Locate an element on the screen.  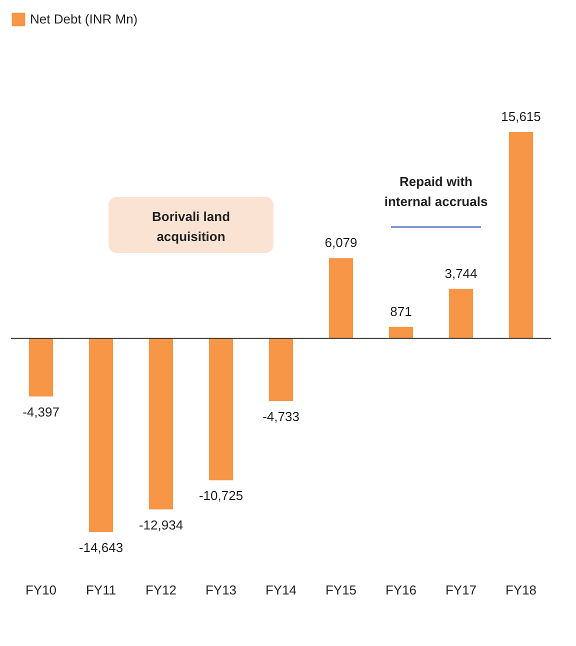
x-tick-label: FY10 is located at coordinates (41, 590).